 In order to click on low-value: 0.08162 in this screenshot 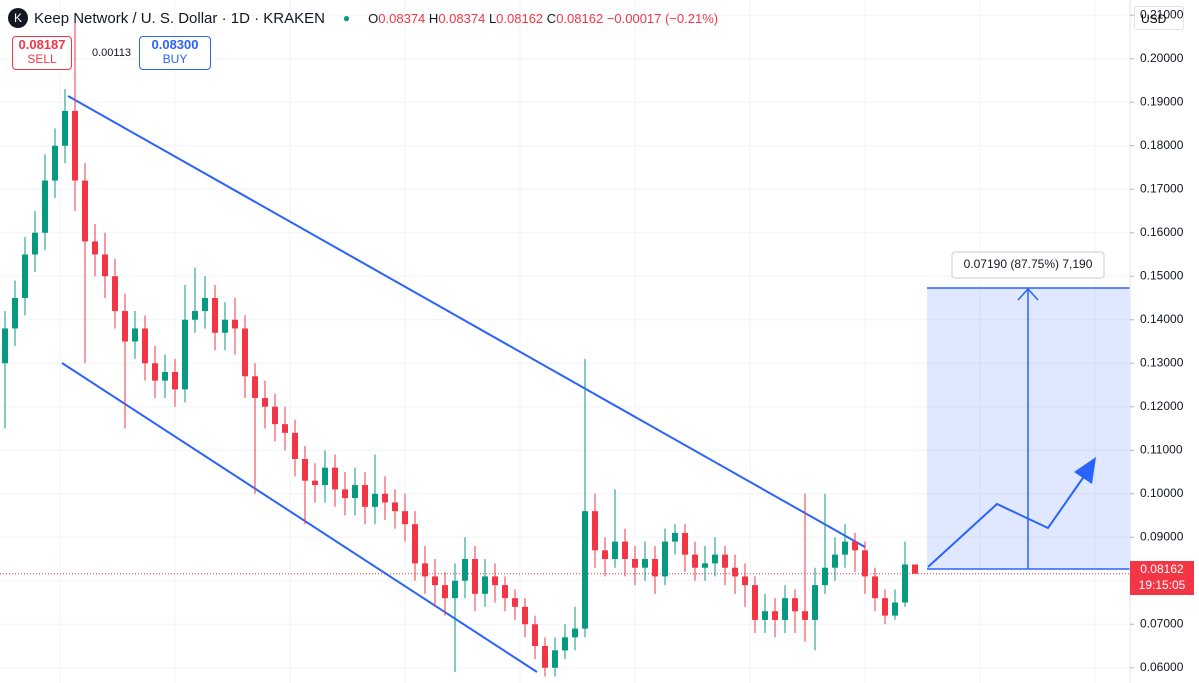, I will do `click(520, 18)`.